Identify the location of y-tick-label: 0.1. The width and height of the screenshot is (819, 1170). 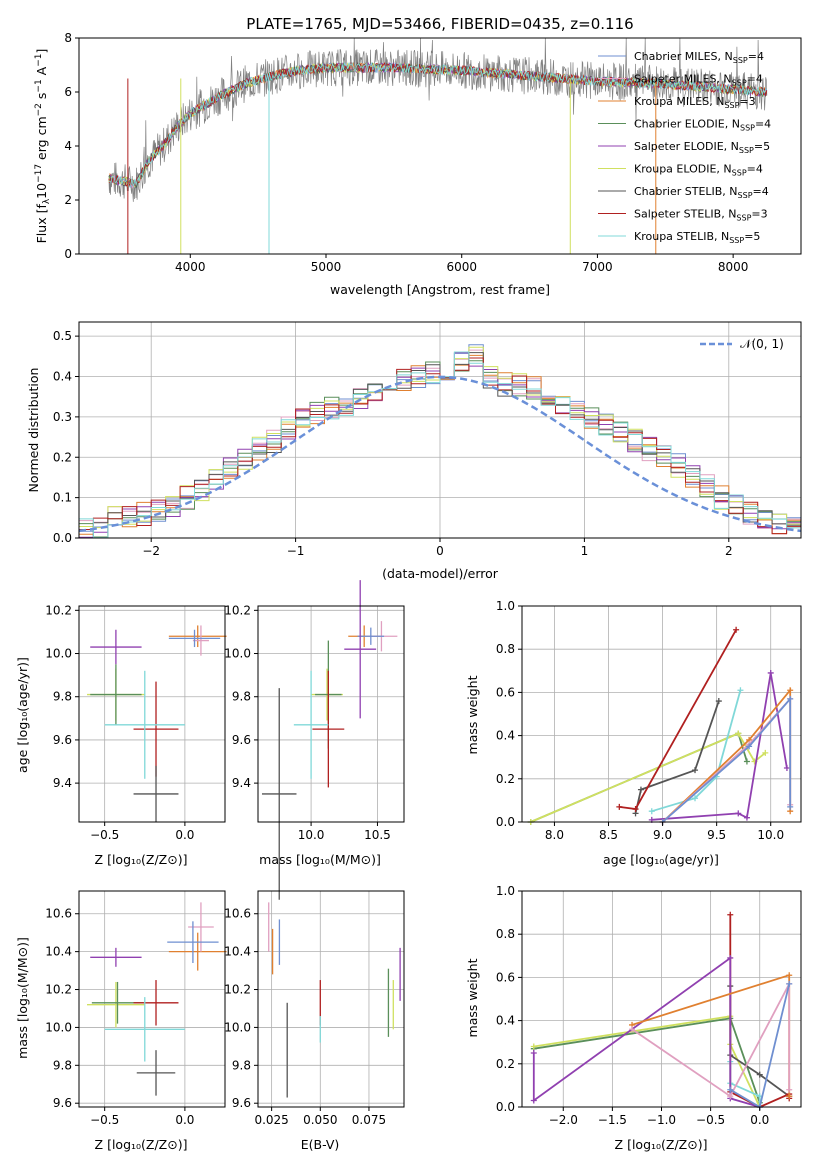
(62, 498).